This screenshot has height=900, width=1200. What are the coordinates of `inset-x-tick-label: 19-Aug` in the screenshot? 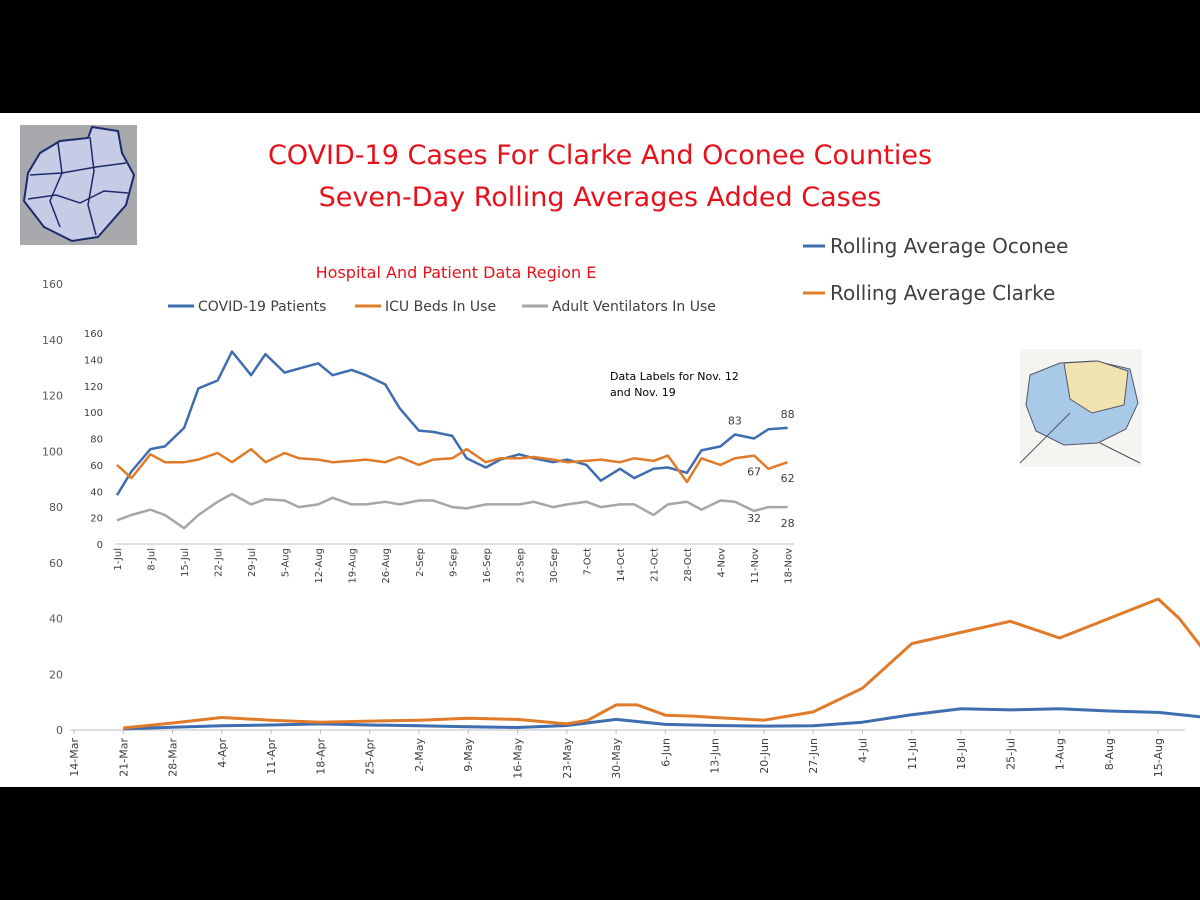 It's located at (353, 566).